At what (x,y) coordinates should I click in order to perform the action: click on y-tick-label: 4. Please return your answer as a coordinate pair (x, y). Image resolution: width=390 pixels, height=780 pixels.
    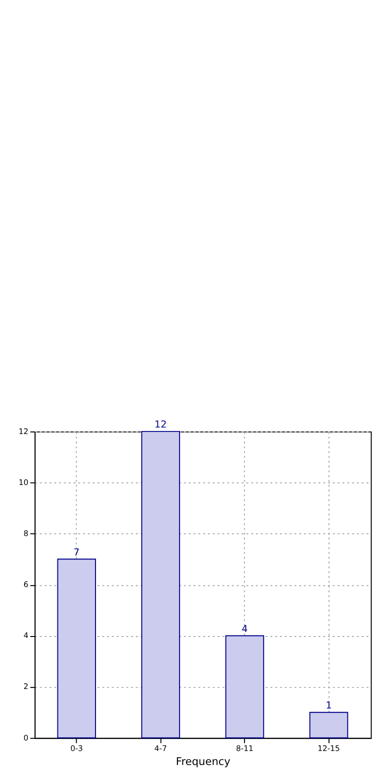
    Looking at the image, I should click on (25, 635).